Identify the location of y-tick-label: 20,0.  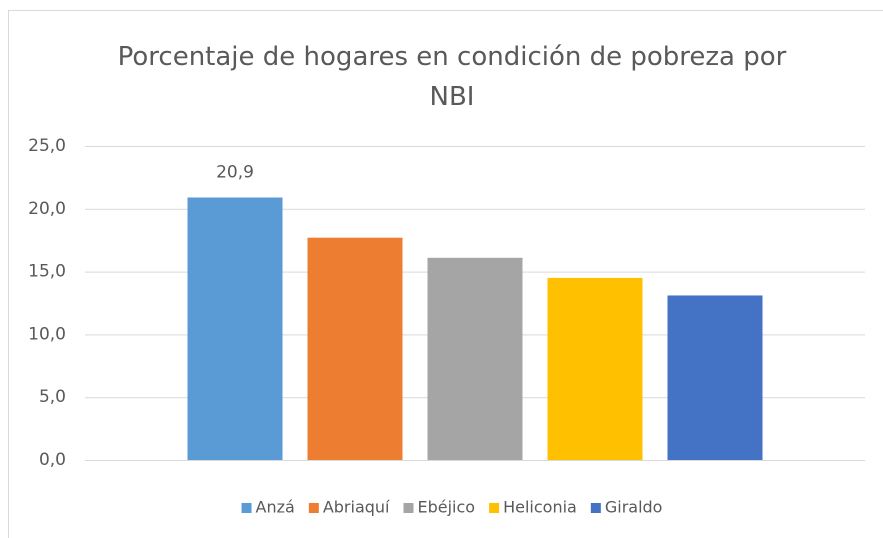
(47, 209).